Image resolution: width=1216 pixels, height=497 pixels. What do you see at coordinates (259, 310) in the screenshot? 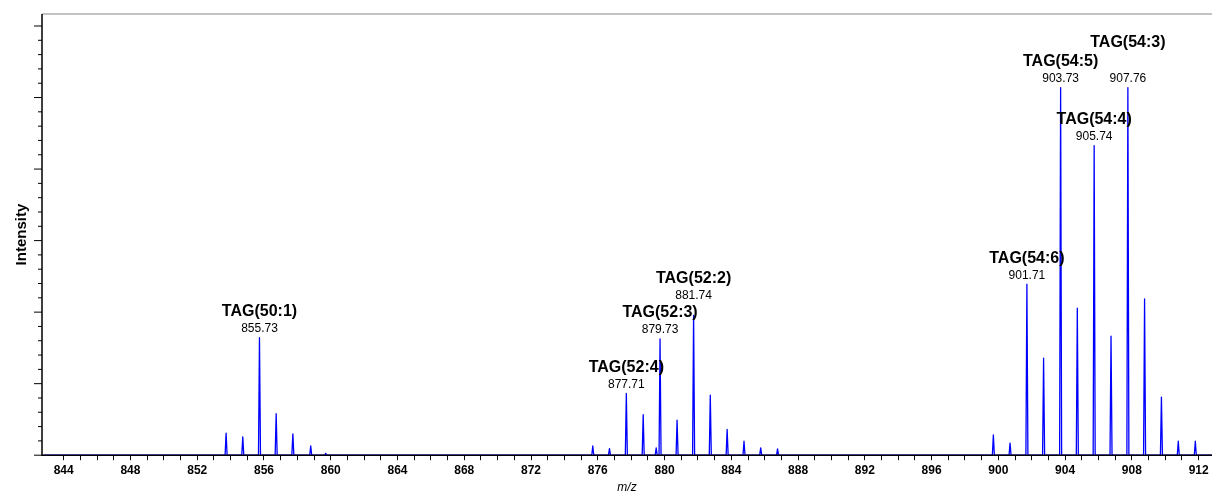
I see `annotation: TAG(50:1)` at bounding box center [259, 310].